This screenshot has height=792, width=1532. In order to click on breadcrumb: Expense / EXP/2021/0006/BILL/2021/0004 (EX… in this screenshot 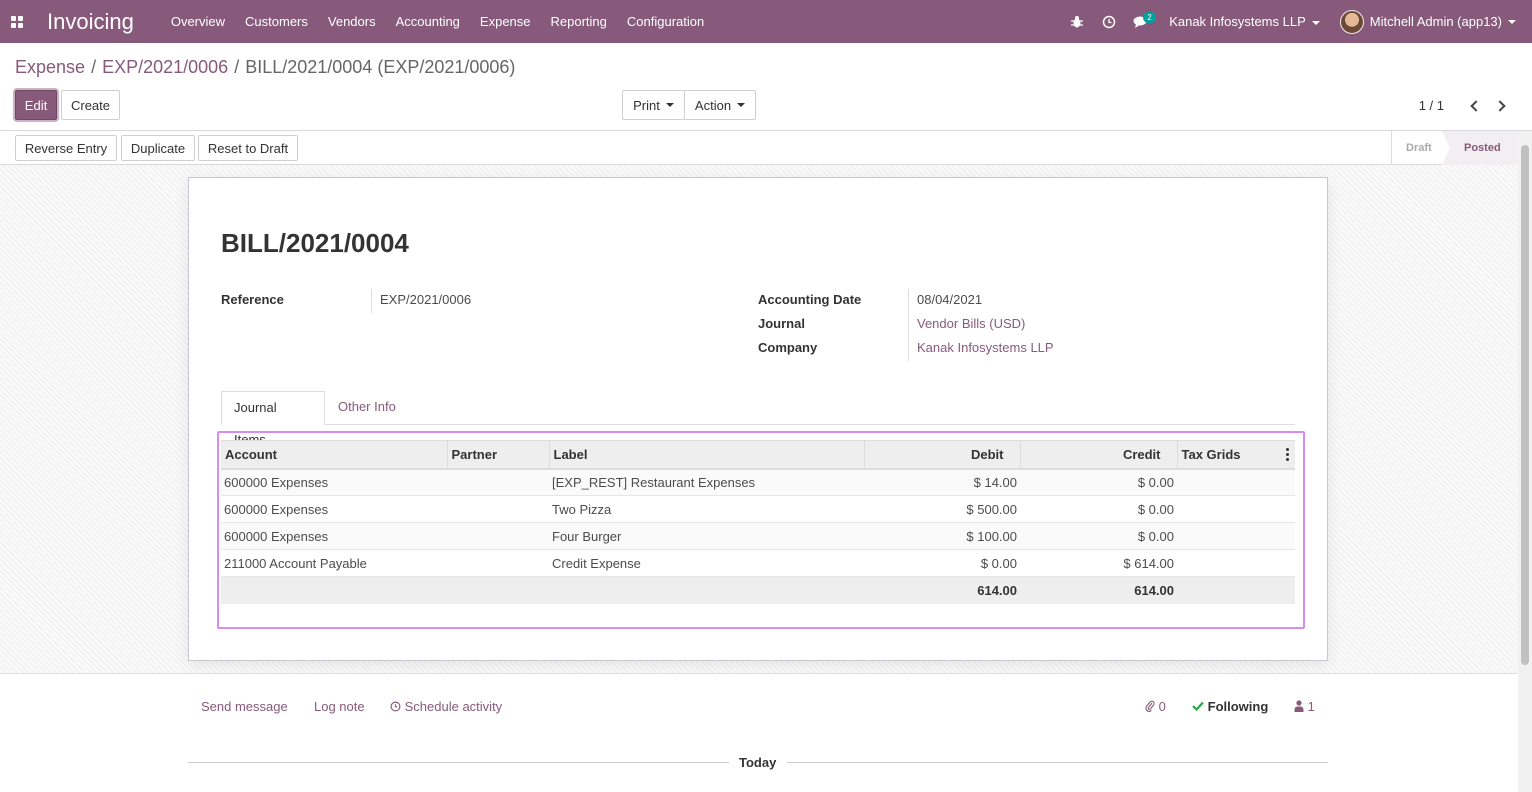, I will do `click(265, 67)`.